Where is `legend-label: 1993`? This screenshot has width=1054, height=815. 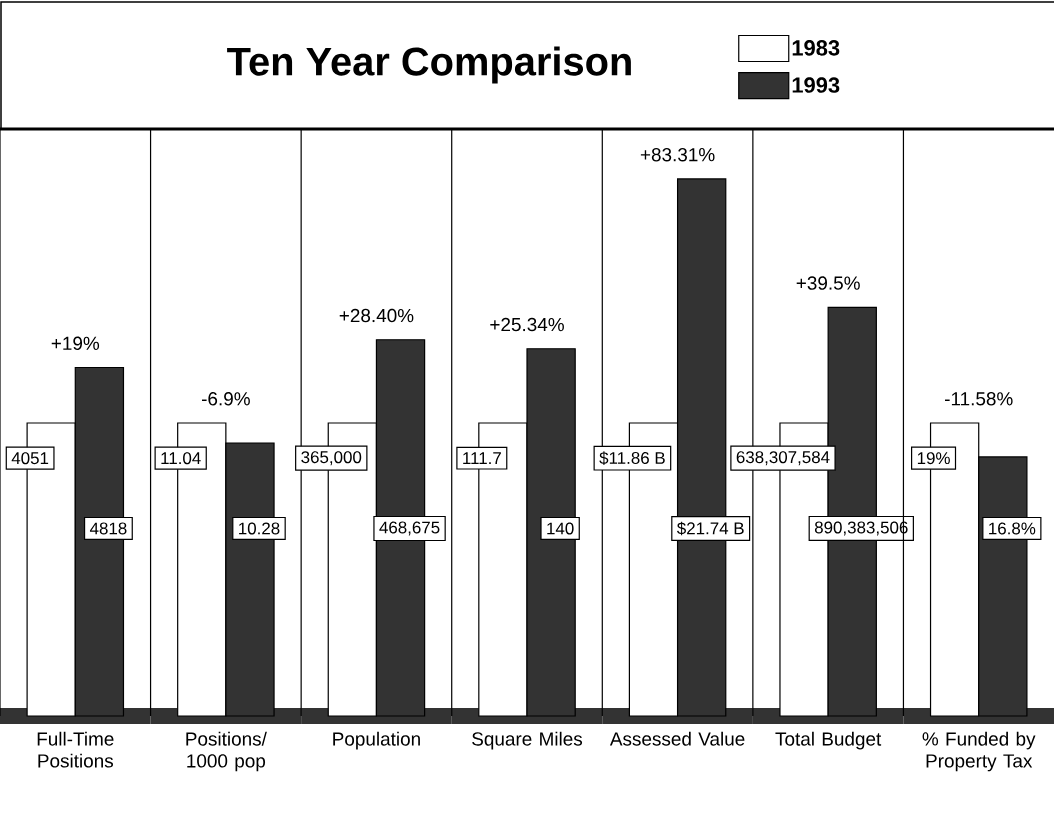
legend-label: 1993 is located at coordinates (816, 85).